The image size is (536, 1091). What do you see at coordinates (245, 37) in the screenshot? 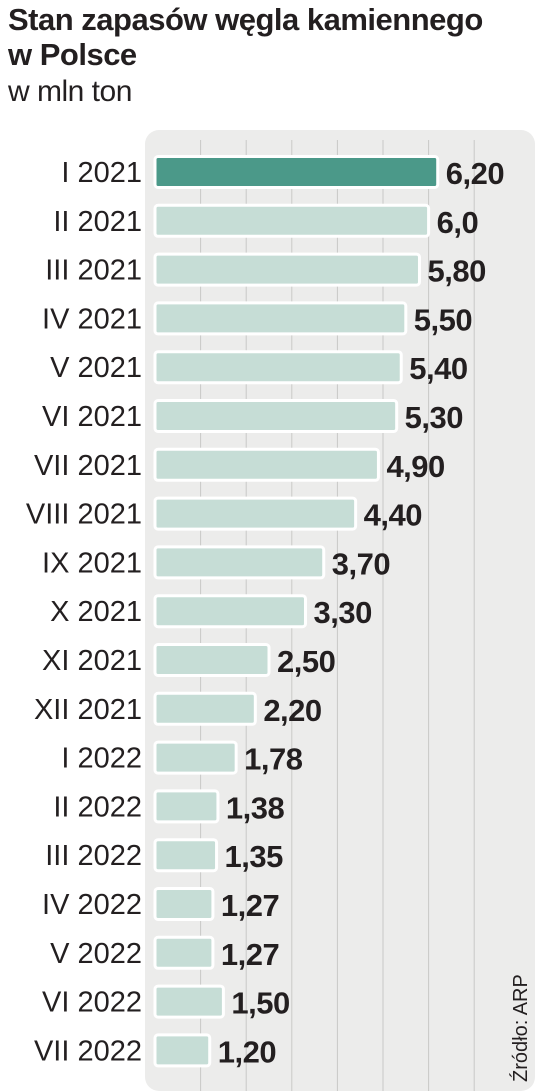
I see `chart-title: Stan zapasów węgla kamiennego w Polsce` at bounding box center [245, 37].